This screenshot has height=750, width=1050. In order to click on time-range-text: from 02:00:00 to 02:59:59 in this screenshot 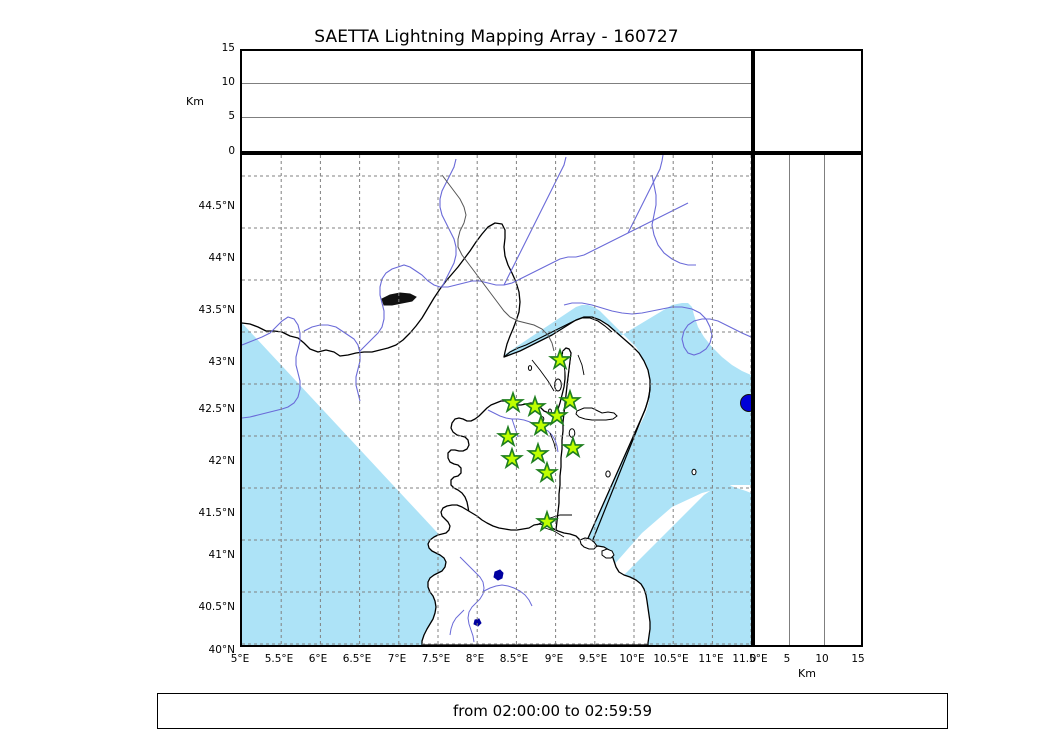, I will do `click(552, 711)`.